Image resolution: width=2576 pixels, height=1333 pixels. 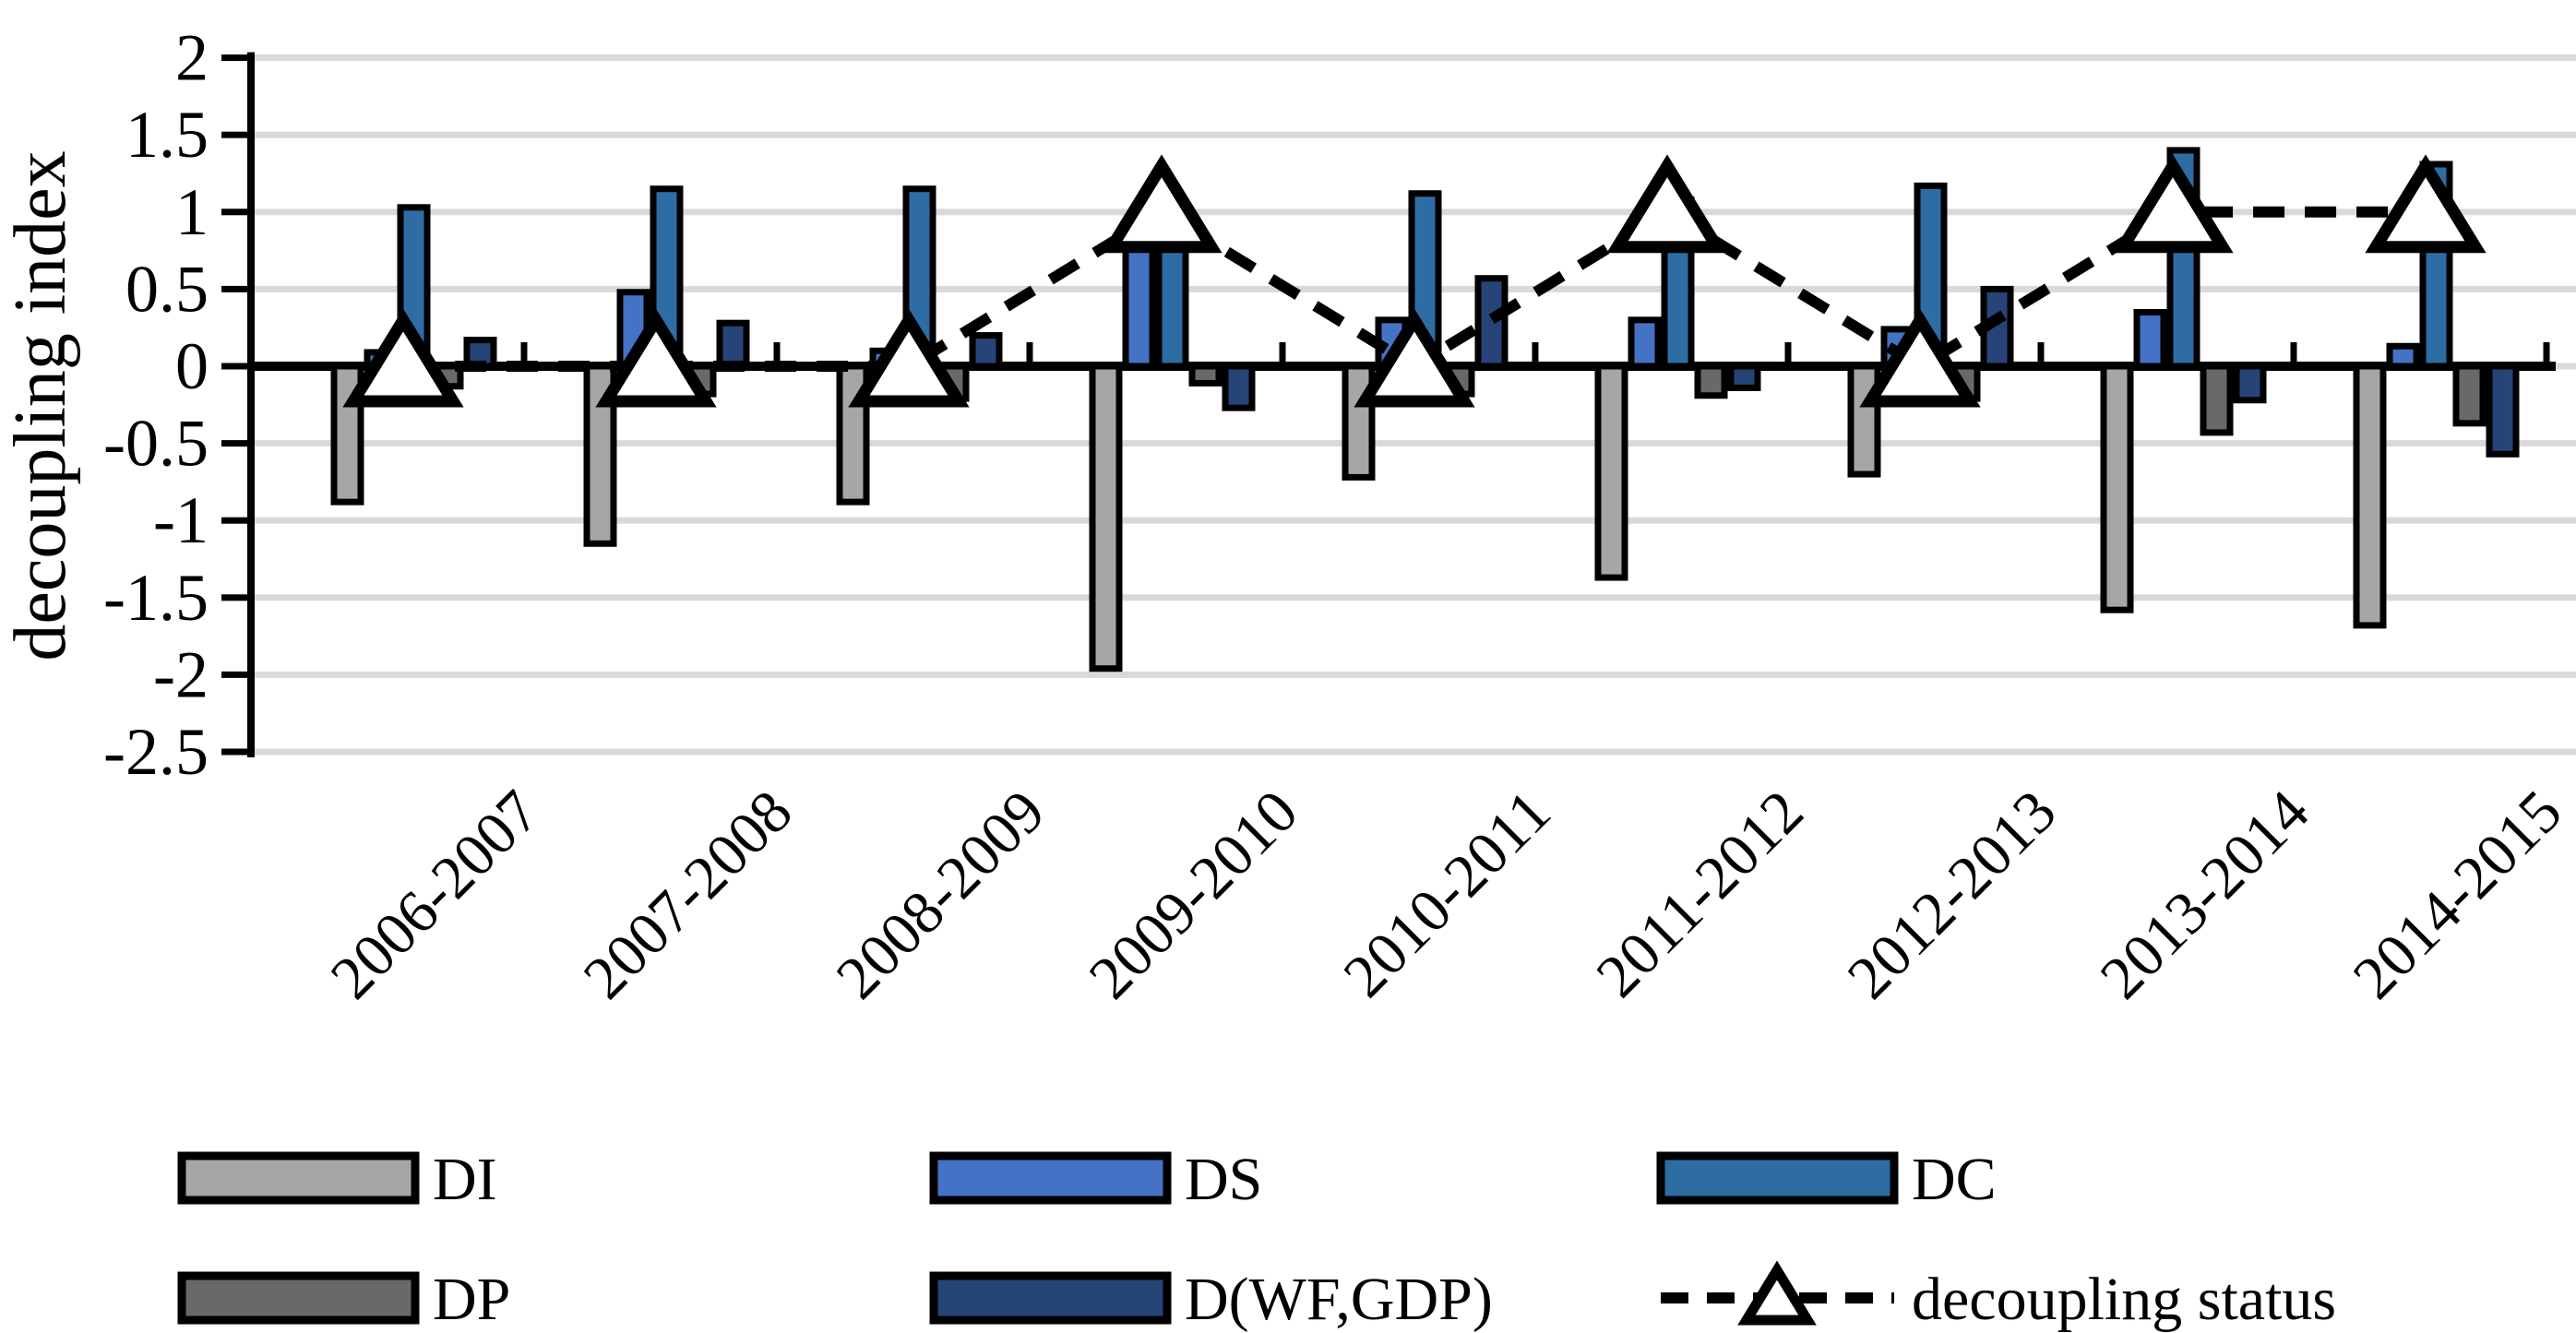 What do you see at coordinates (2217, 400) in the screenshot?
I see `bar-DP-2013-2014` at bounding box center [2217, 400].